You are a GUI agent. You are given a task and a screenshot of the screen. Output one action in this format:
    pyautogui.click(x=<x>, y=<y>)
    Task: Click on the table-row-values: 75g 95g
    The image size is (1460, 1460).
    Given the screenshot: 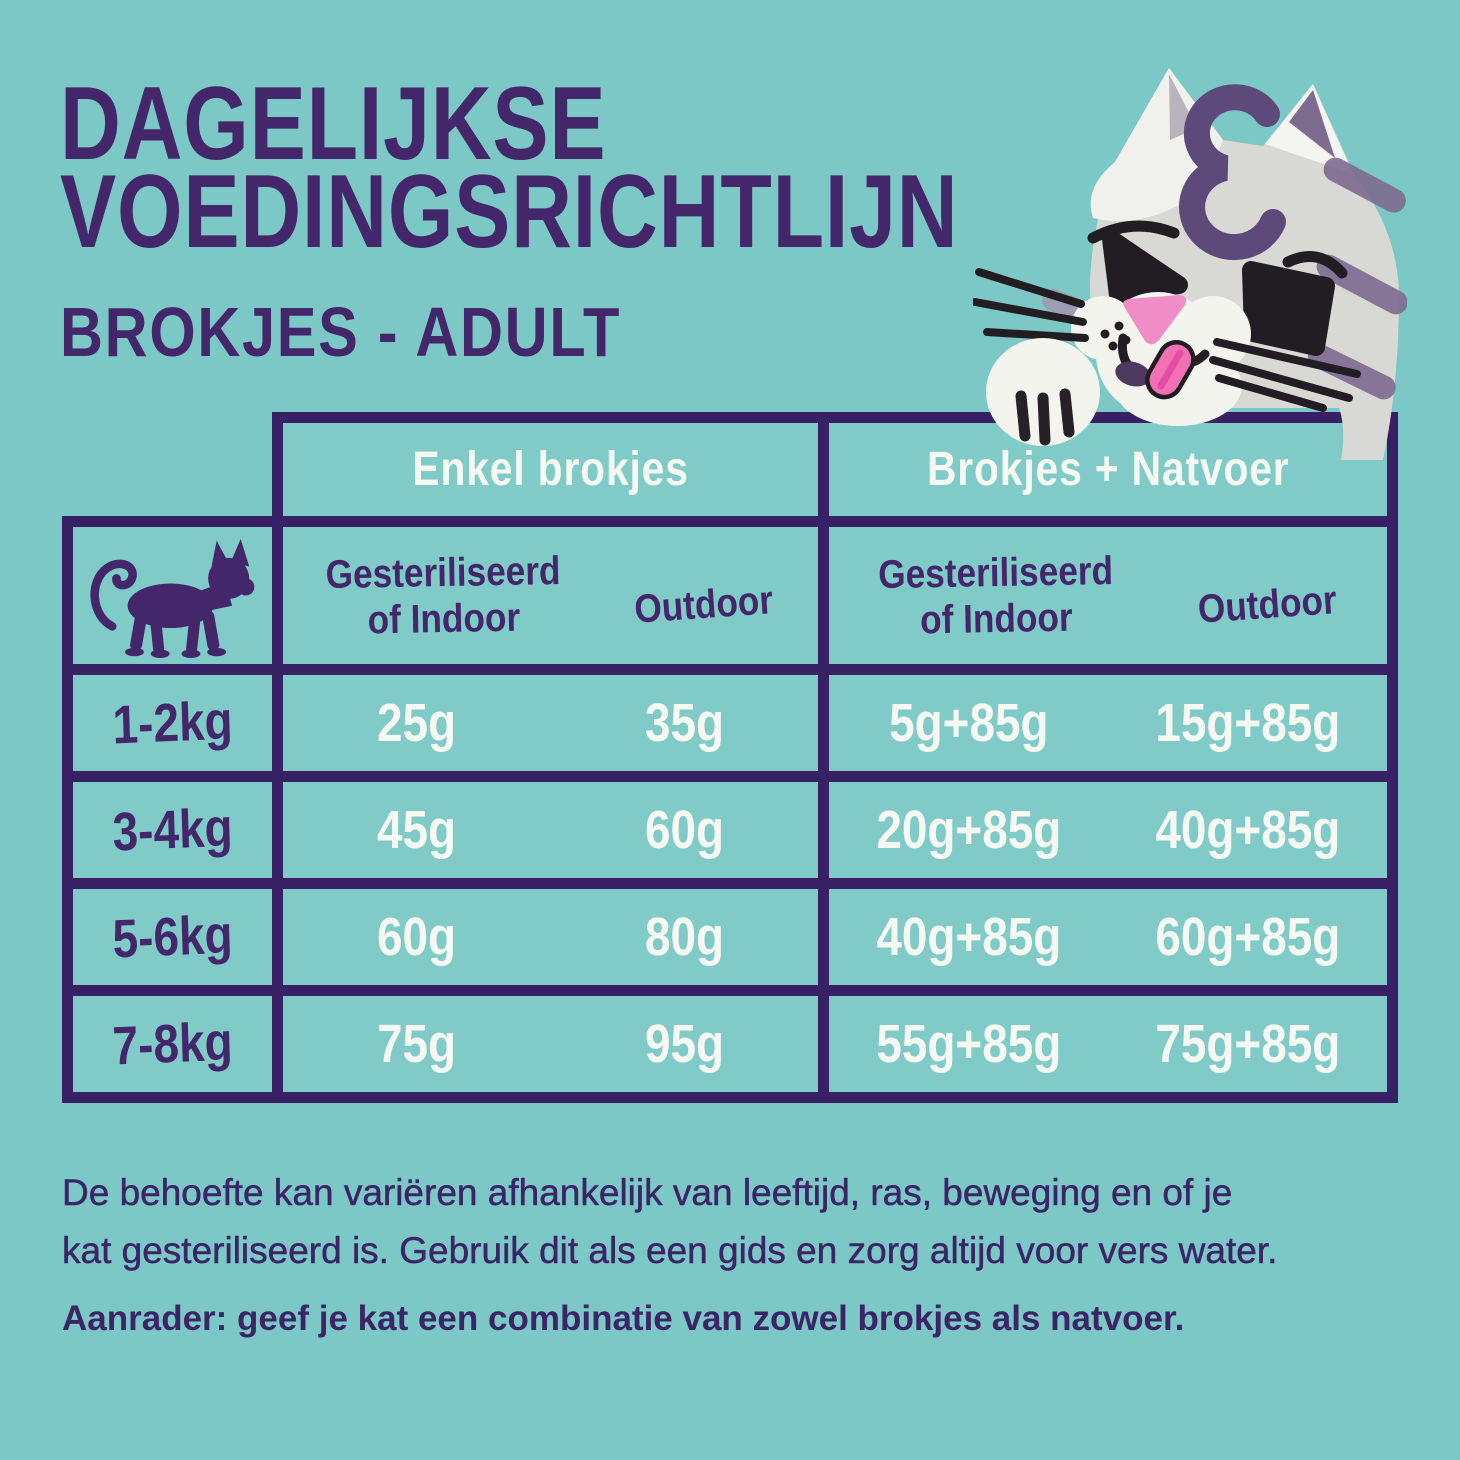 What is the action you would take?
    pyautogui.click(x=550, y=1044)
    